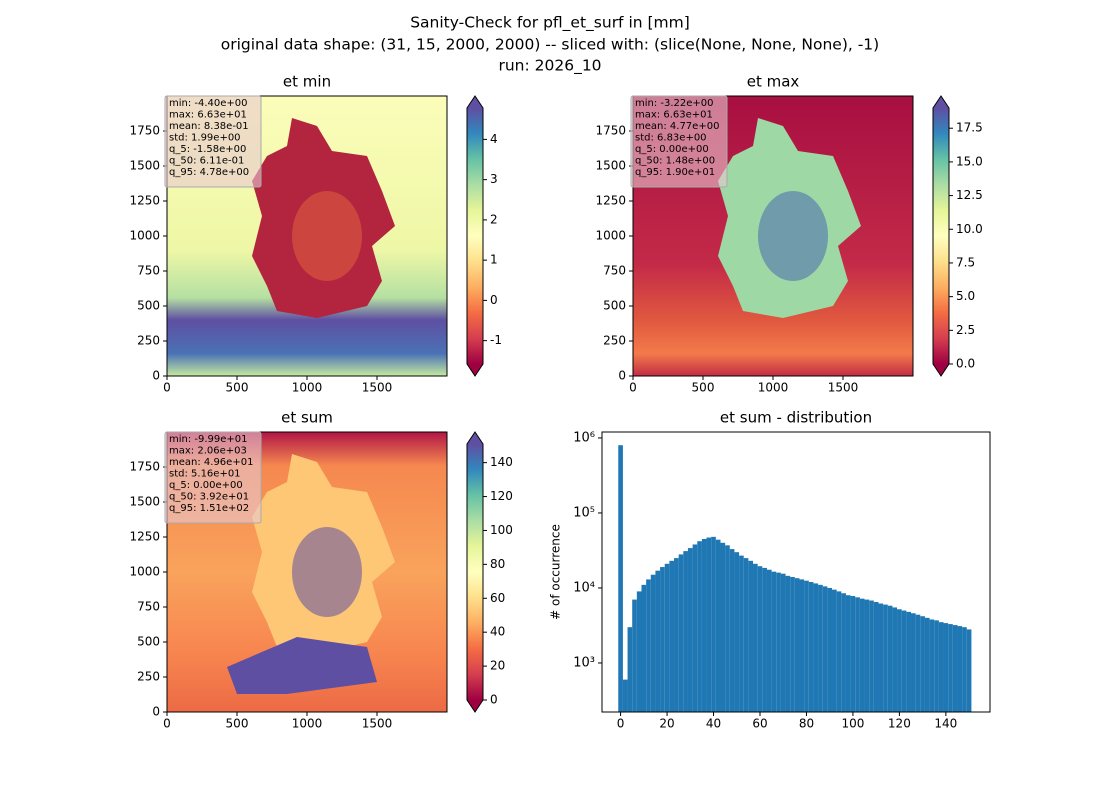  Describe the element at coordinates (211, 462) in the screenshot. I see `stats-line: mean: 4.96e+01` at that location.